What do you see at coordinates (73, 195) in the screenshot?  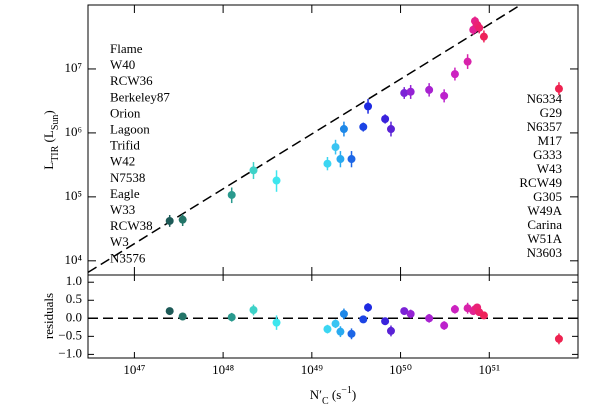 I see `y-tick-label: 10⁵` at bounding box center [73, 195].